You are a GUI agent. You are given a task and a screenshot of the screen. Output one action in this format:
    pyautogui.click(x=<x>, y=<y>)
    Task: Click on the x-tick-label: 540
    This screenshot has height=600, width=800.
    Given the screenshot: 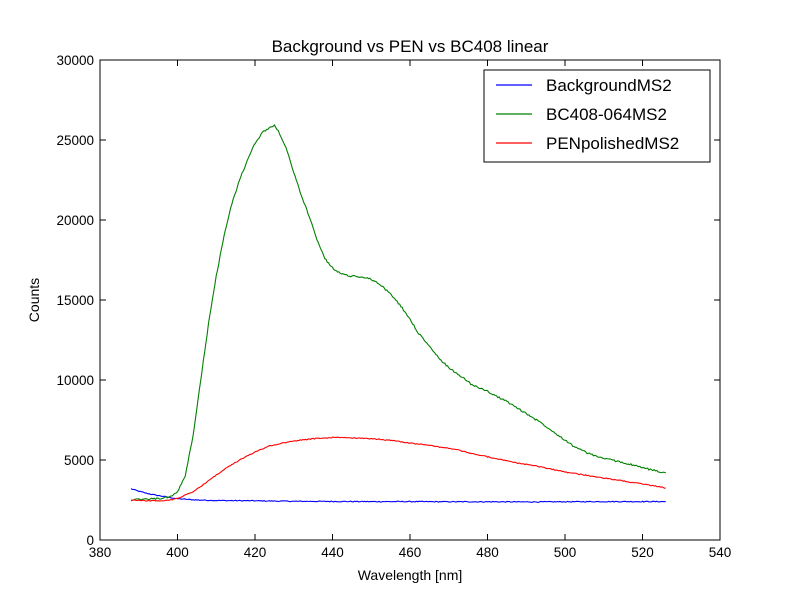 What is the action you would take?
    pyautogui.click(x=720, y=552)
    